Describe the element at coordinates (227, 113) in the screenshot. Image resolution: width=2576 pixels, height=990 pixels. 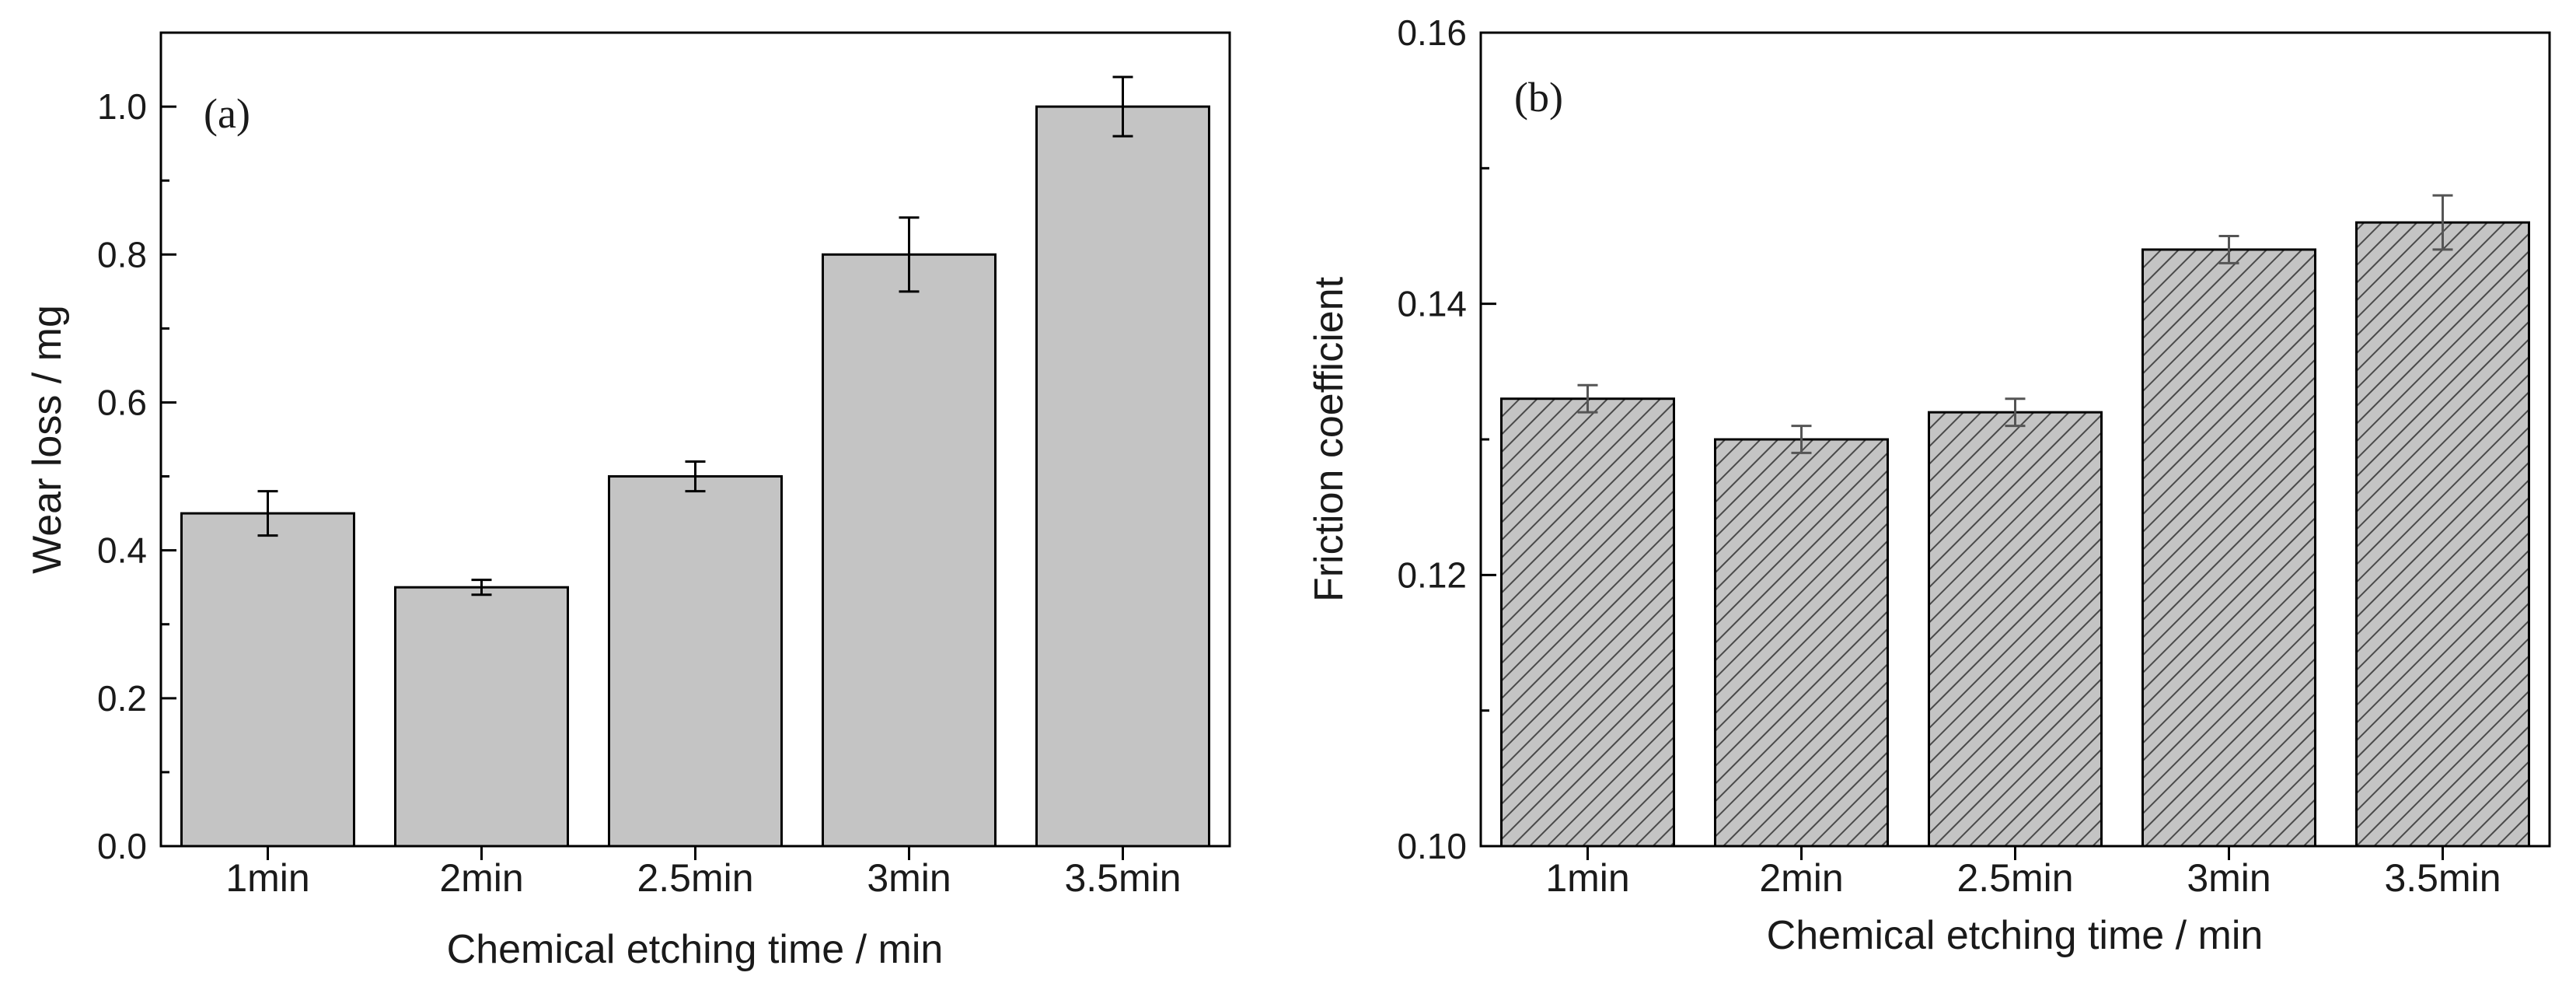
I see `panel-label-a: (a)` at that location.